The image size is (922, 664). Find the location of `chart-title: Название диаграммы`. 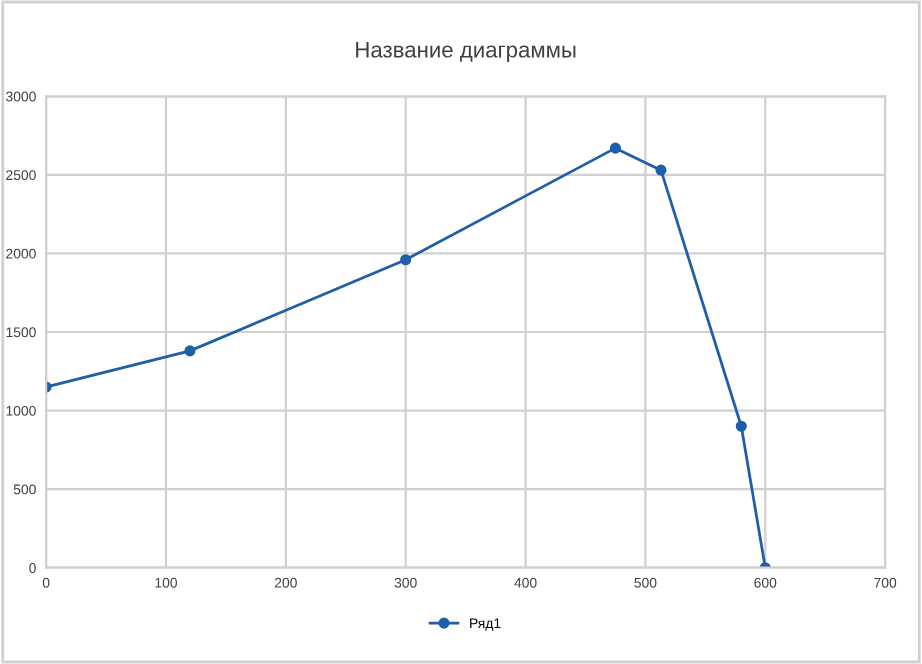

chart-title: Название диаграммы is located at coordinates (466, 52).